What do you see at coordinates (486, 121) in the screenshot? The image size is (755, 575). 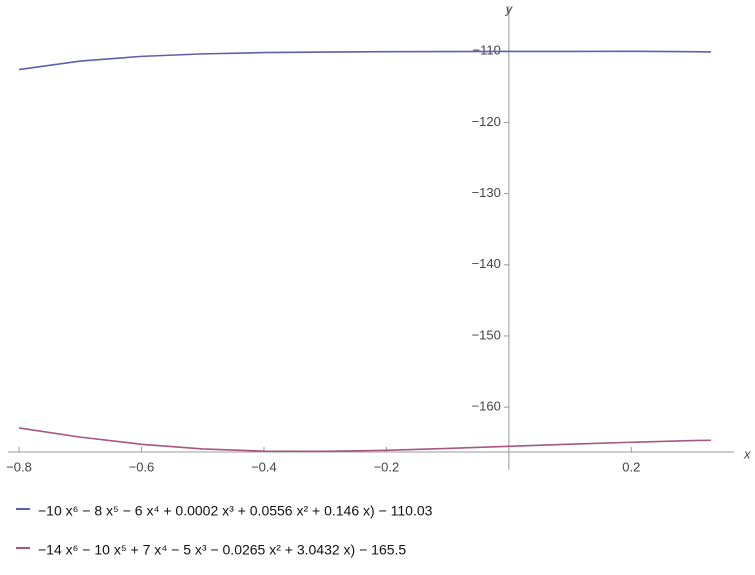 I see `y-tick-label: −120` at bounding box center [486, 121].